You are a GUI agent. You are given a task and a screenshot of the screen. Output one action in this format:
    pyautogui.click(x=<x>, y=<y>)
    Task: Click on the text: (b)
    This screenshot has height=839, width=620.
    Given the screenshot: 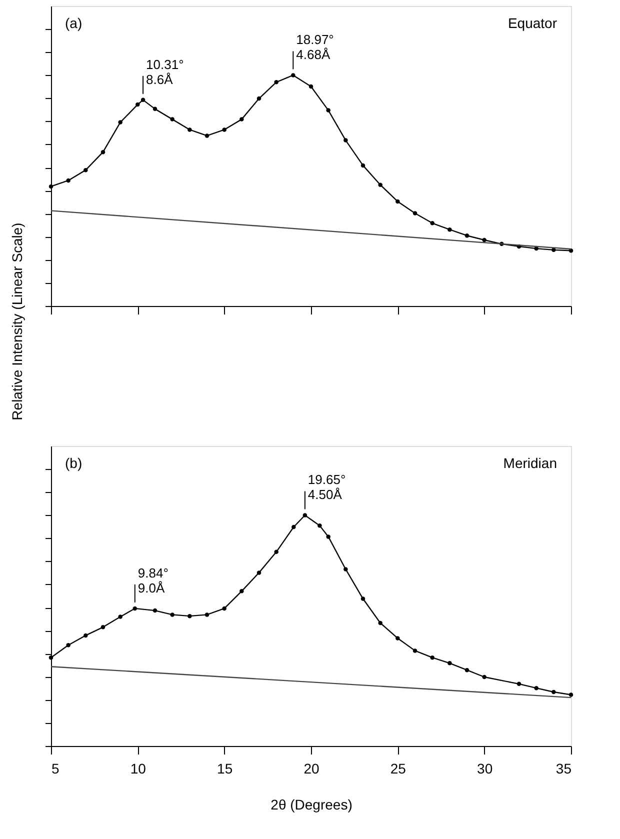 What is the action you would take?
    pyautogui.click(x=73, y=463)
    